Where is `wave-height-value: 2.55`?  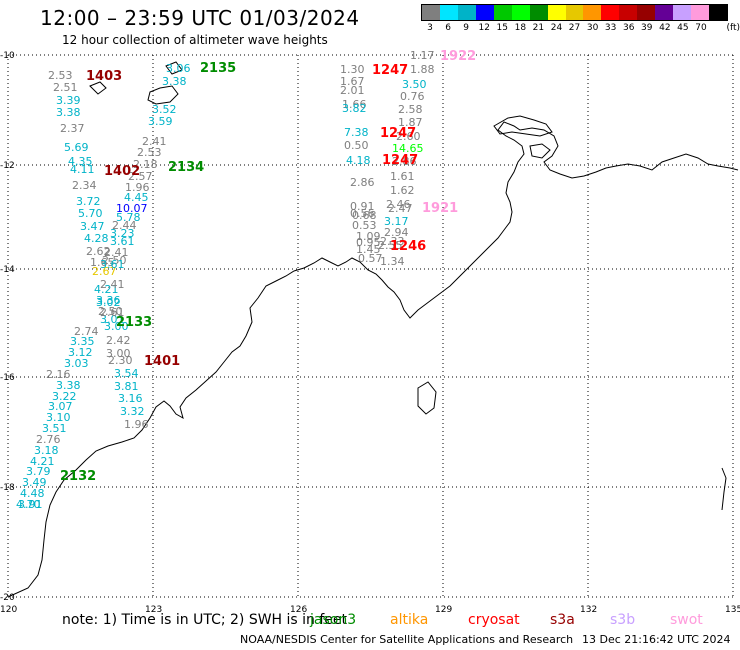 wave-height-value: 2.55 is located at coordinates (390, 245).